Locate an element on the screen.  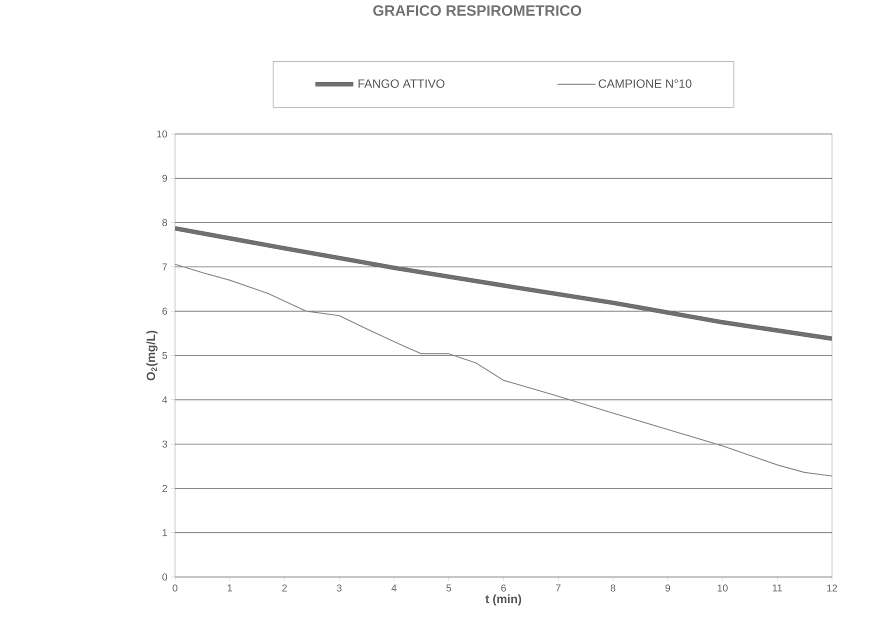
x-axis-title: t (min) is located at coordinates (503, 600).